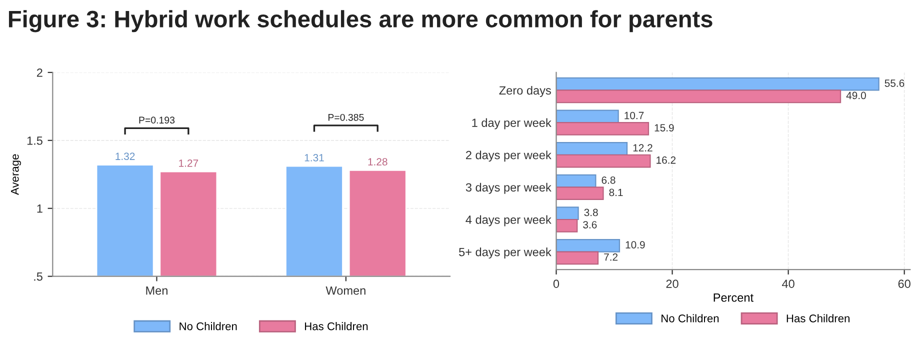 This screenshot has height=337, width=924. What do you see at coordinates (346, 117) in the screenshot?
I see `annotation: P=0.385` at bounding box center [346, 117].